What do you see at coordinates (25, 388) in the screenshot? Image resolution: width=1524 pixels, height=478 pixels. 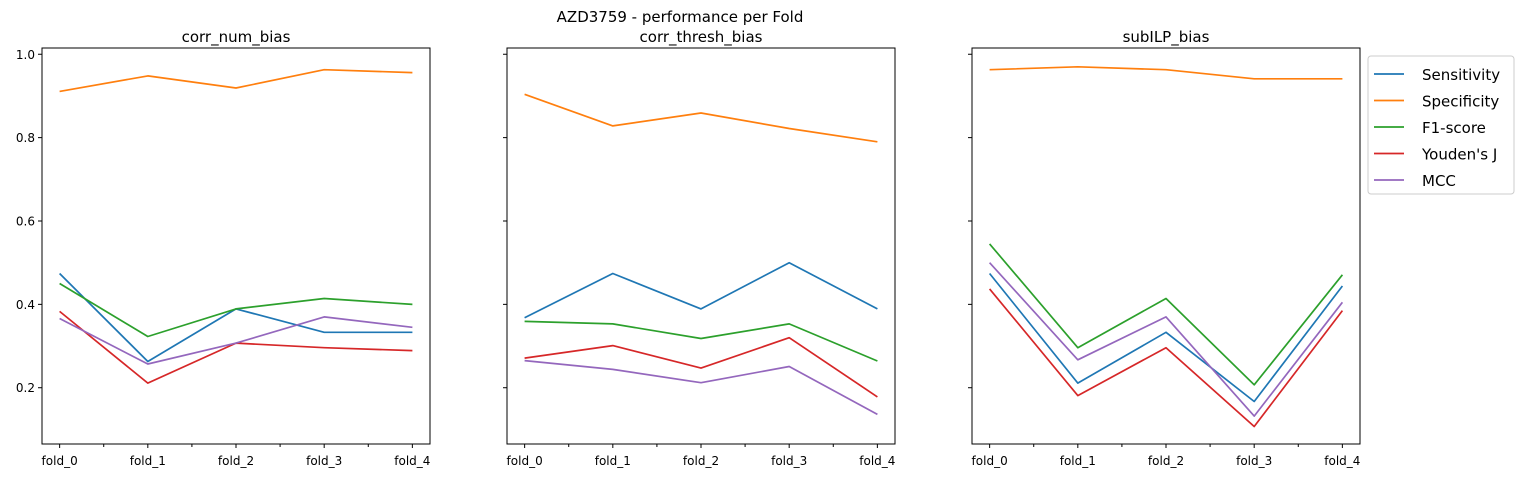 I see `y-tick-label: 0.2` at bounding box center [25, 388].